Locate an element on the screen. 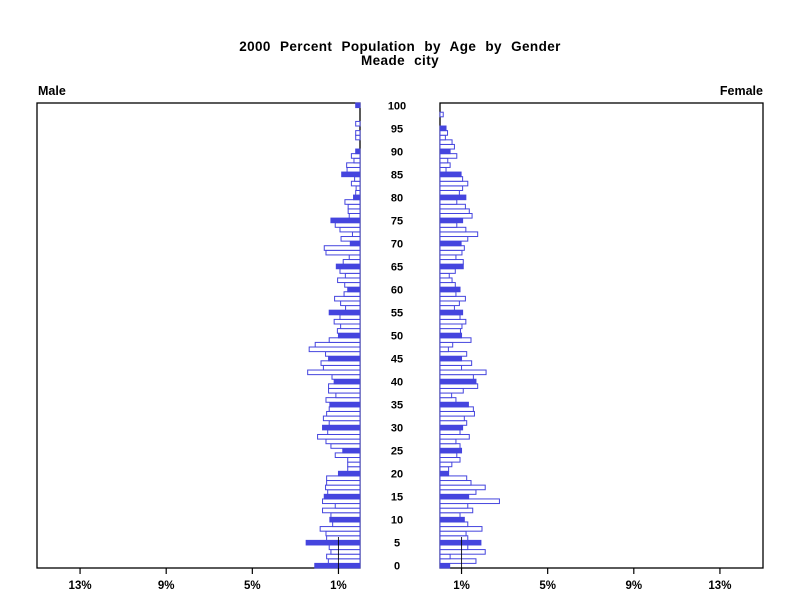 This screenshot has height=600, width=800. age-label-15: 15 is located at coordinates (397, 498).